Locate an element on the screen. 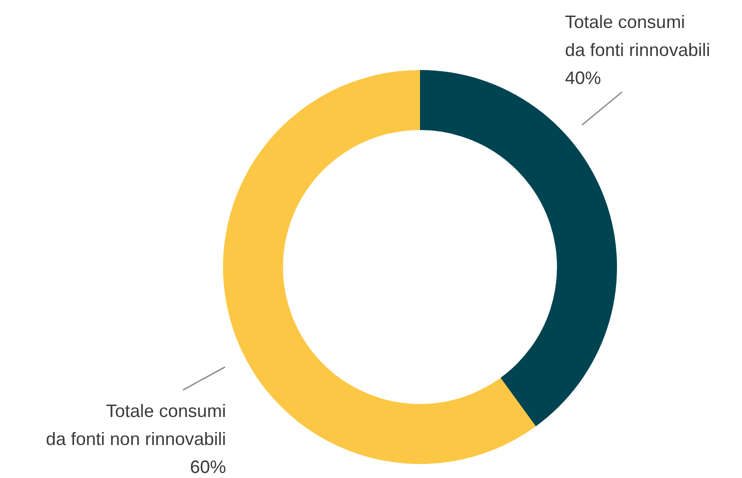 This screenshot has height=478, width=742. slice-label: Totale consumi da fonti non rinnovabili is located at coordinates (136, 425).